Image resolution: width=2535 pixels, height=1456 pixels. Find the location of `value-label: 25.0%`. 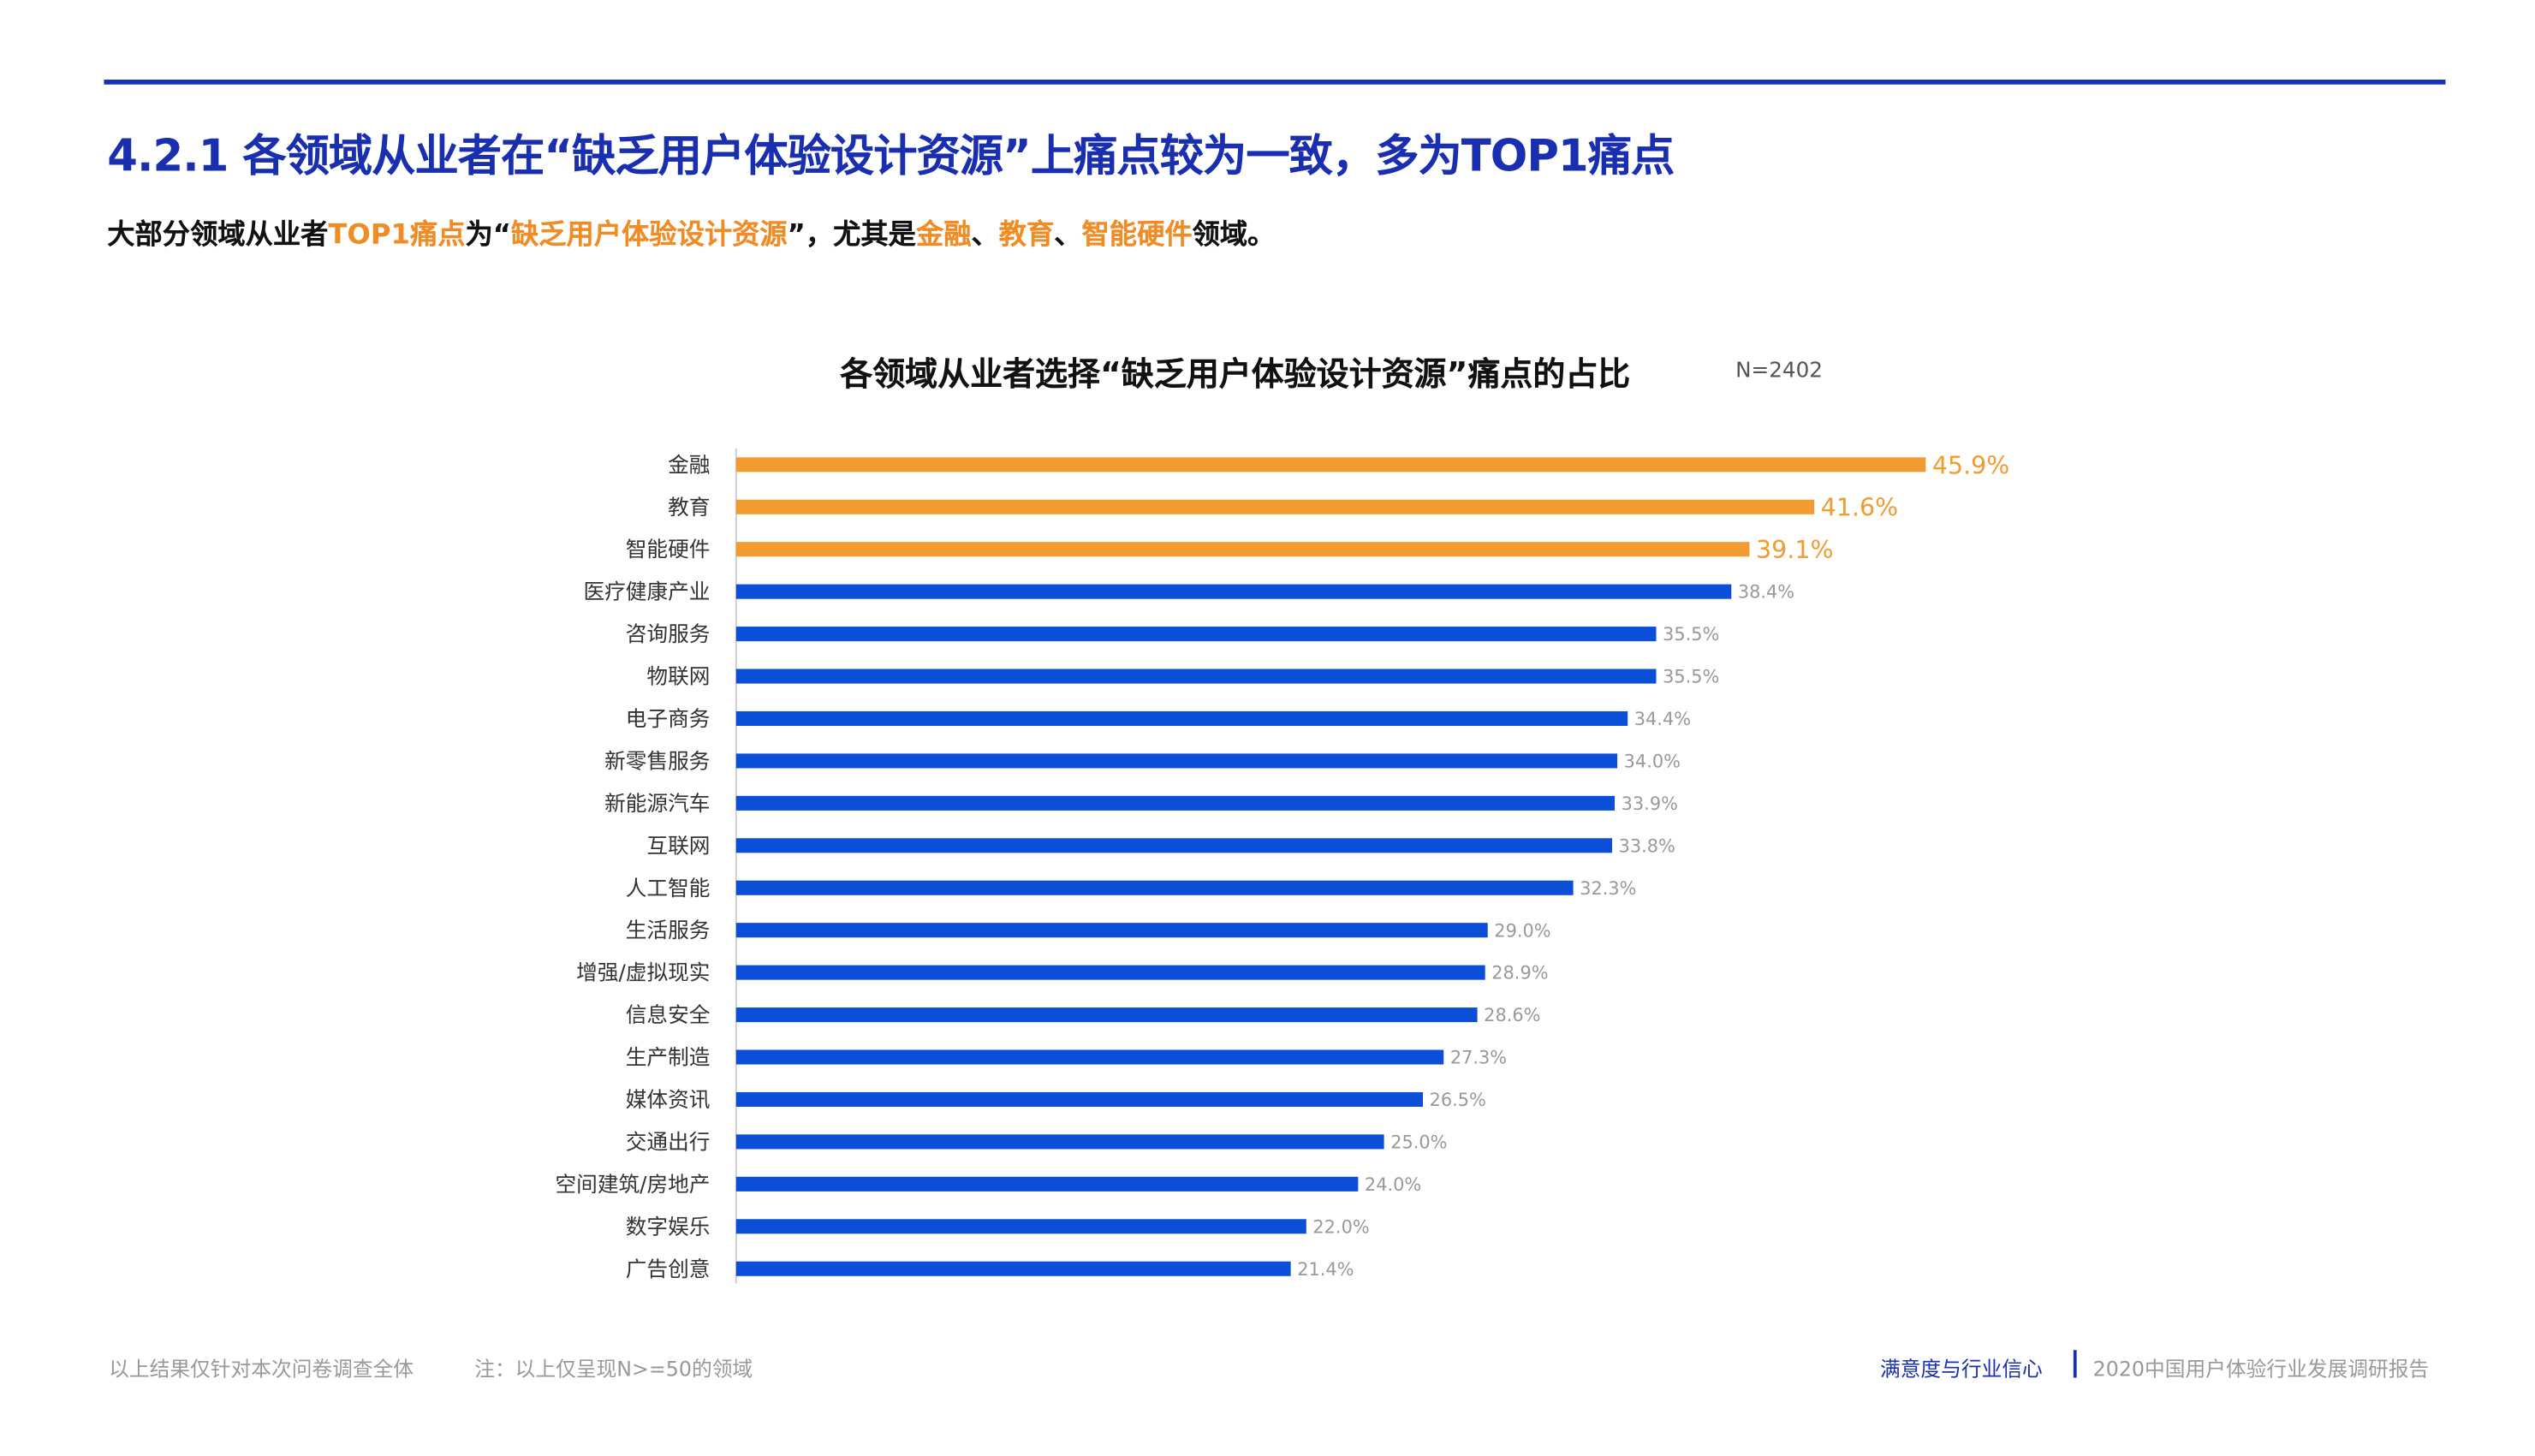

value-label: 25.0% is located at coordinates (1419, 1142).